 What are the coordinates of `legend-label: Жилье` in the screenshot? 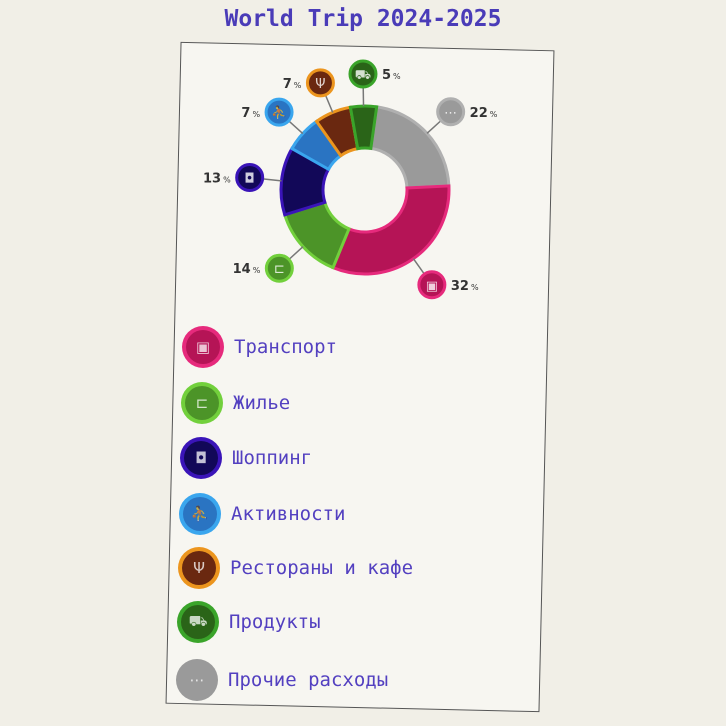 It's located at (262, 403).